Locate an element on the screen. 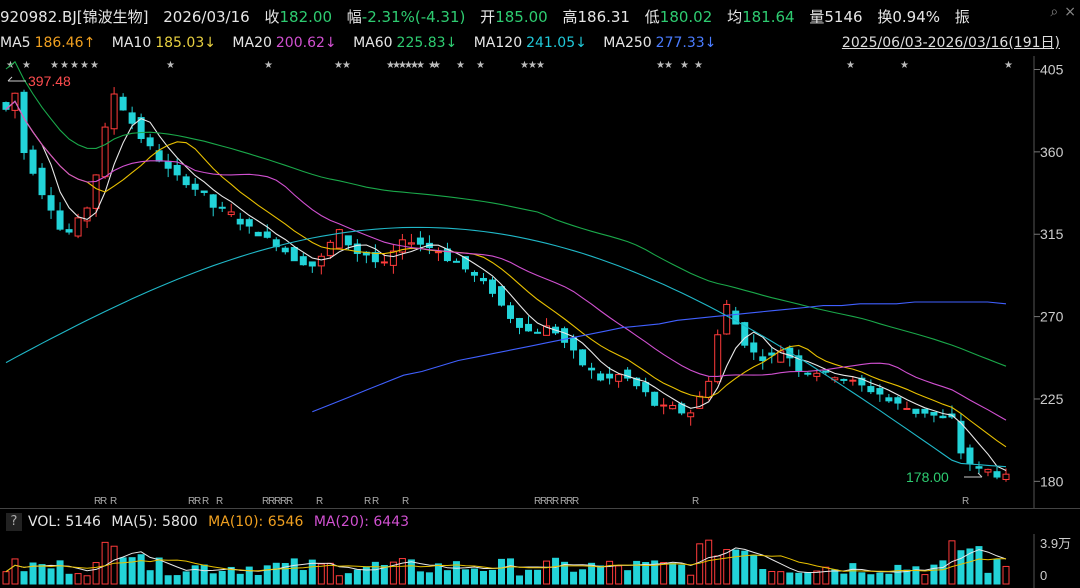 The height and width of the screenshot is (588, 1080). vol-ma20: MA(20): 6443 is located at coordinates (361, 522).